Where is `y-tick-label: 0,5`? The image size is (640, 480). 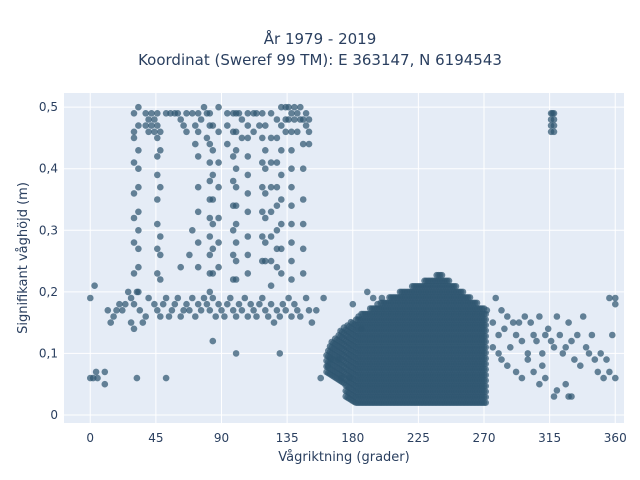
y-tick-label: 0,5 is located at coordinates (48, 107).